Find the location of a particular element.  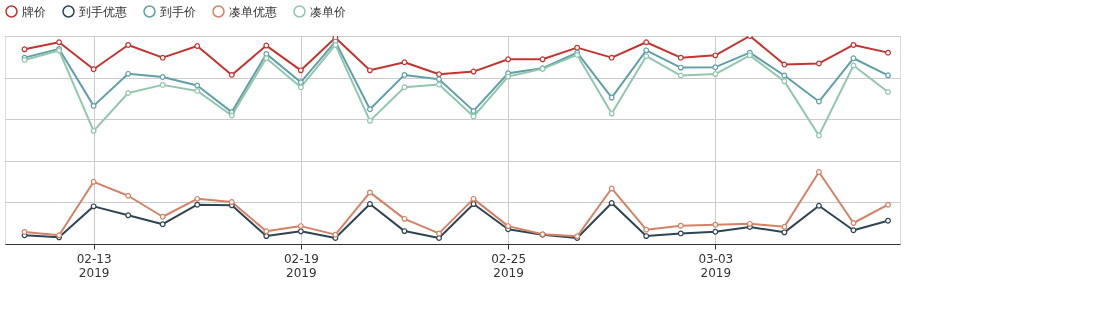

x-tick-label: 02-19 2019 is located at coordinates (301, 265).